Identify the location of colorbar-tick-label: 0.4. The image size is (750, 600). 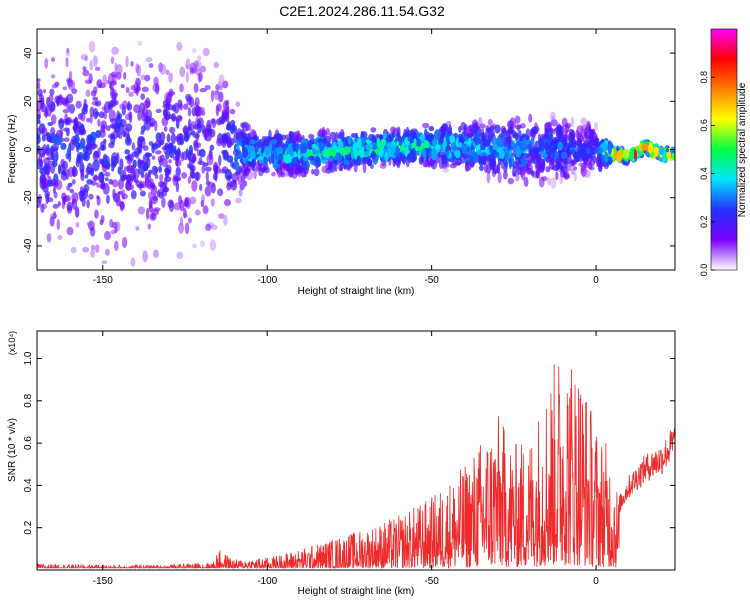
(704, 173).